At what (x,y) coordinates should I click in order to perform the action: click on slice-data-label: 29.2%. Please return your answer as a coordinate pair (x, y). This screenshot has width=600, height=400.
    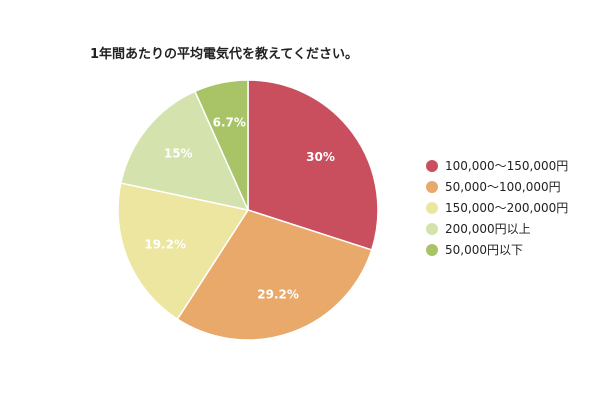
    Looking at the image, I should click on (278, 295).